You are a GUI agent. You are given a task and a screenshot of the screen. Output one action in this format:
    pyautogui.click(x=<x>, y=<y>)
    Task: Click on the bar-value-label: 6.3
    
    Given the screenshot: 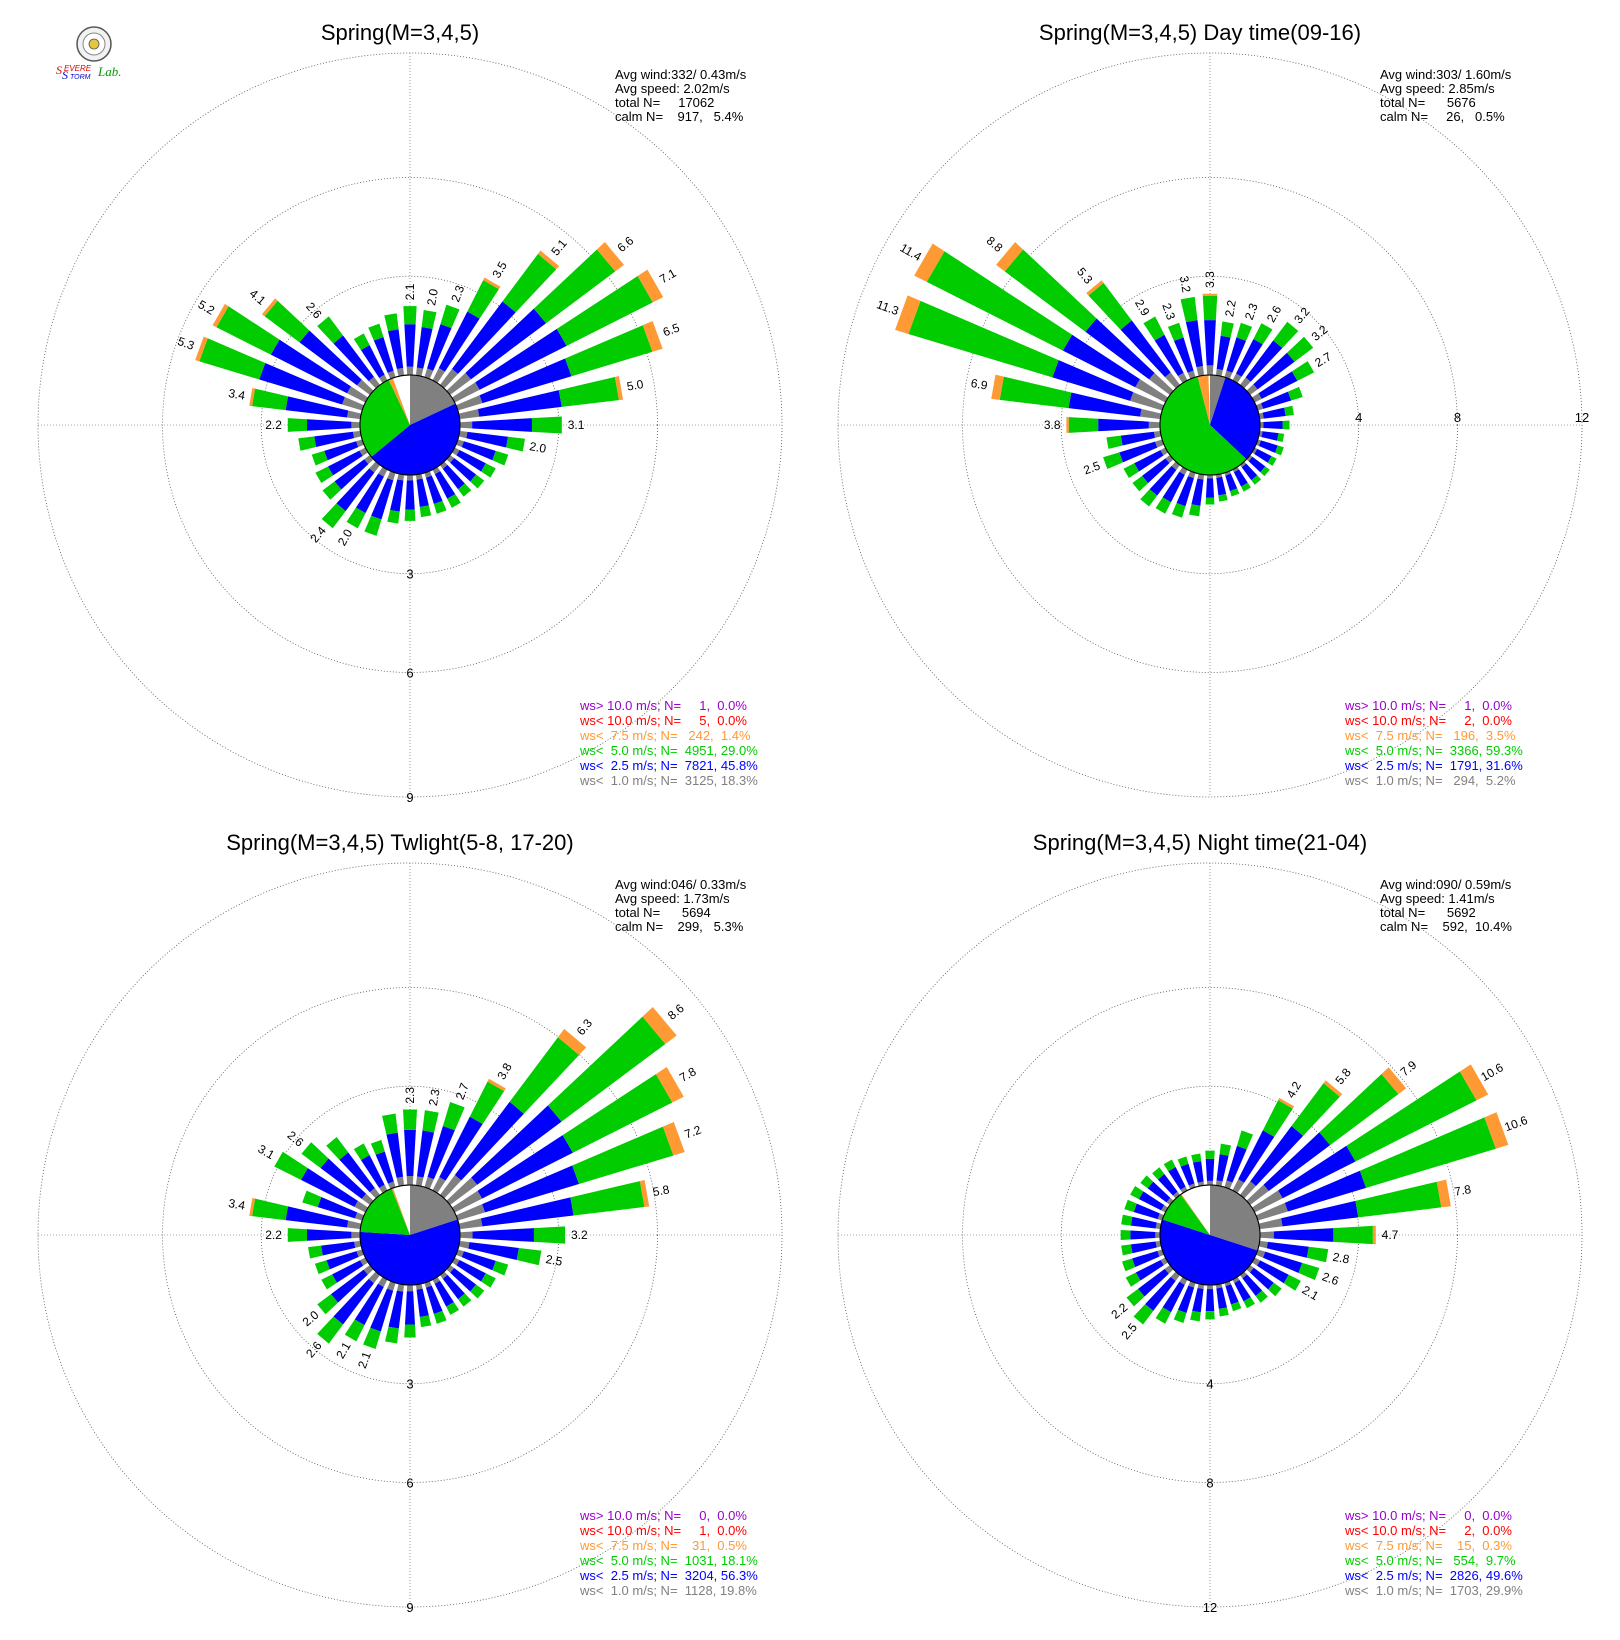 What is the action you would take?
    pyautogui.click(x=585, y=1027)
    